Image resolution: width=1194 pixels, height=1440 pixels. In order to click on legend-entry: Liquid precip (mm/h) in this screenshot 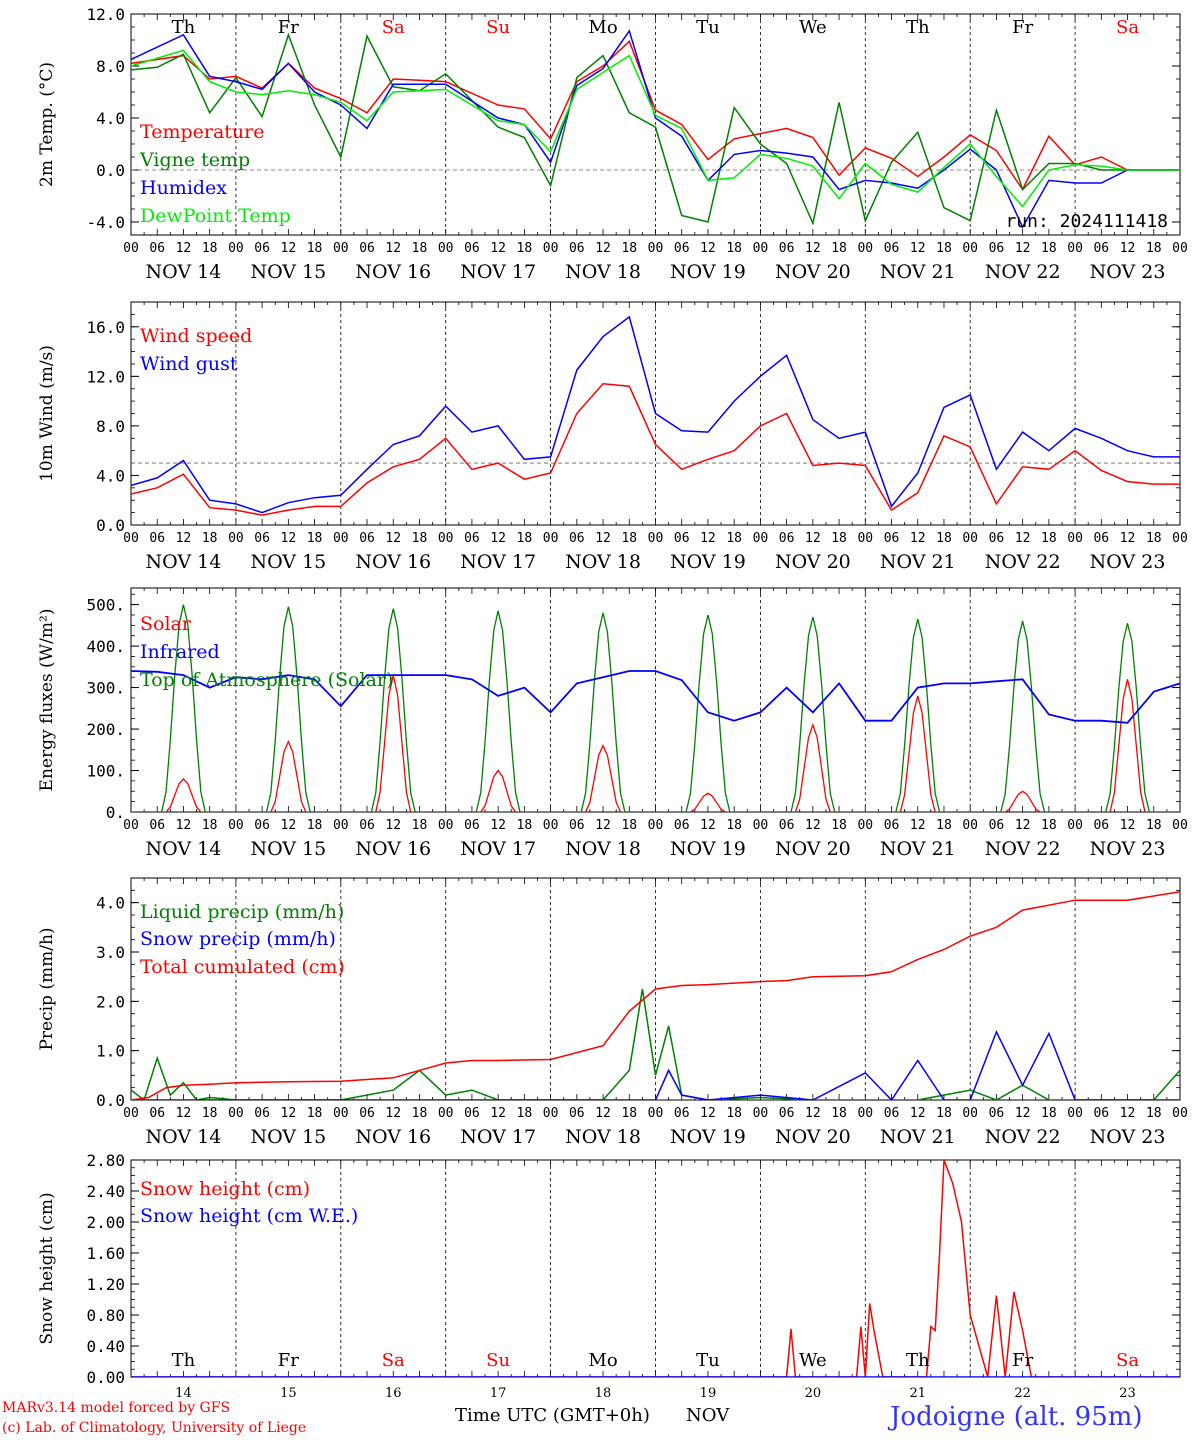, I will do `click(242, 912)`.